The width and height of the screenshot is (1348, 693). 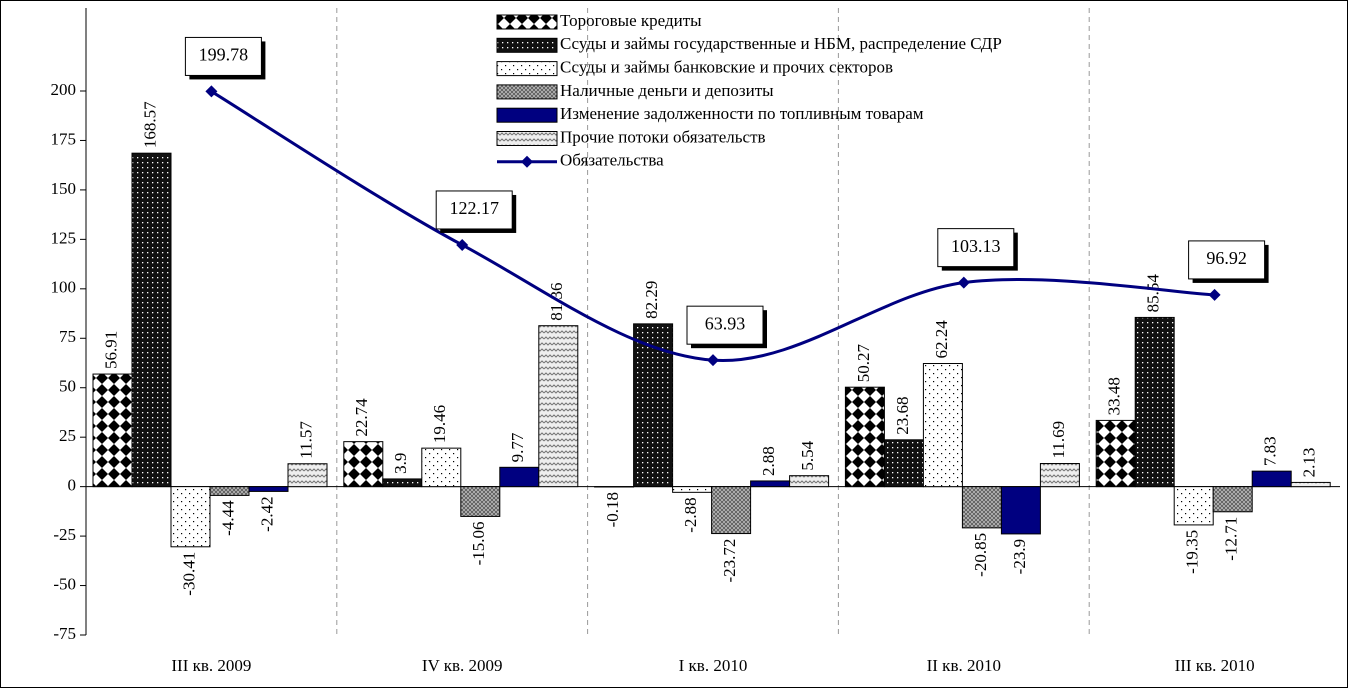 What do you see at coordinates (1114, 396) in the screenshot?
I see `data-label: 33.48` at bounding box center [1114, 396].